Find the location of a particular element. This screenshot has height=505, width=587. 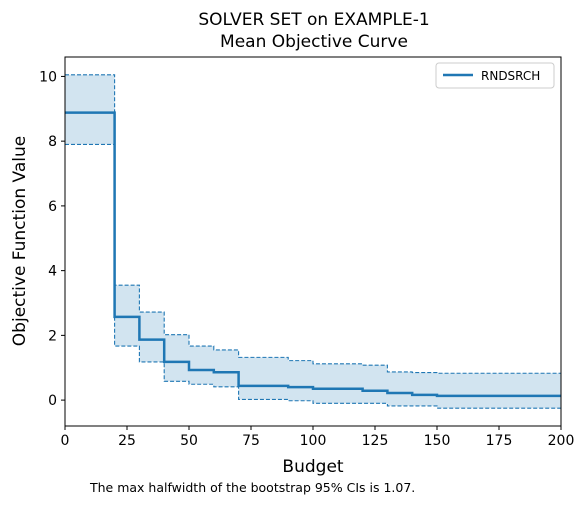

y-tick-label: 2 is located at coordinates (52, 336).